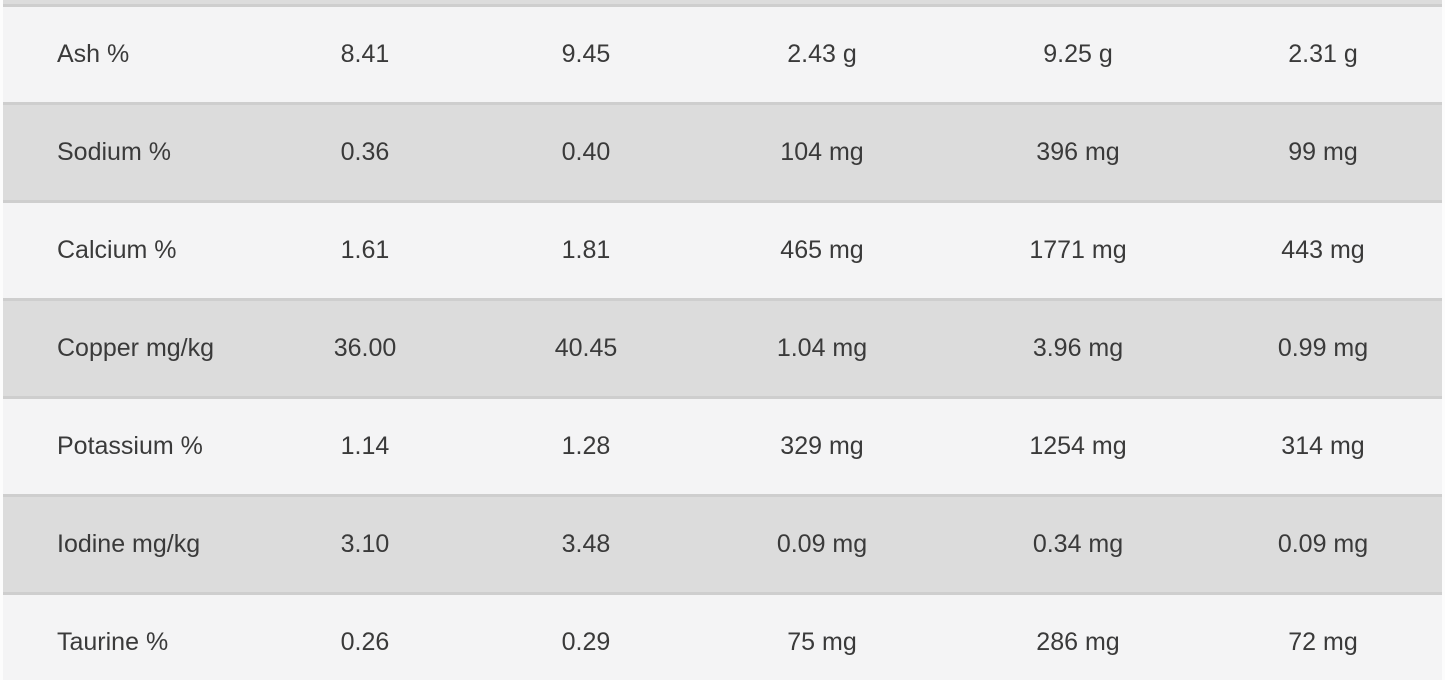 The image size is (1445, 680). I want to click on table-row: Sodium % 0.36 0.40 104 mg 396 mg 99 mg, so click(722, 153).